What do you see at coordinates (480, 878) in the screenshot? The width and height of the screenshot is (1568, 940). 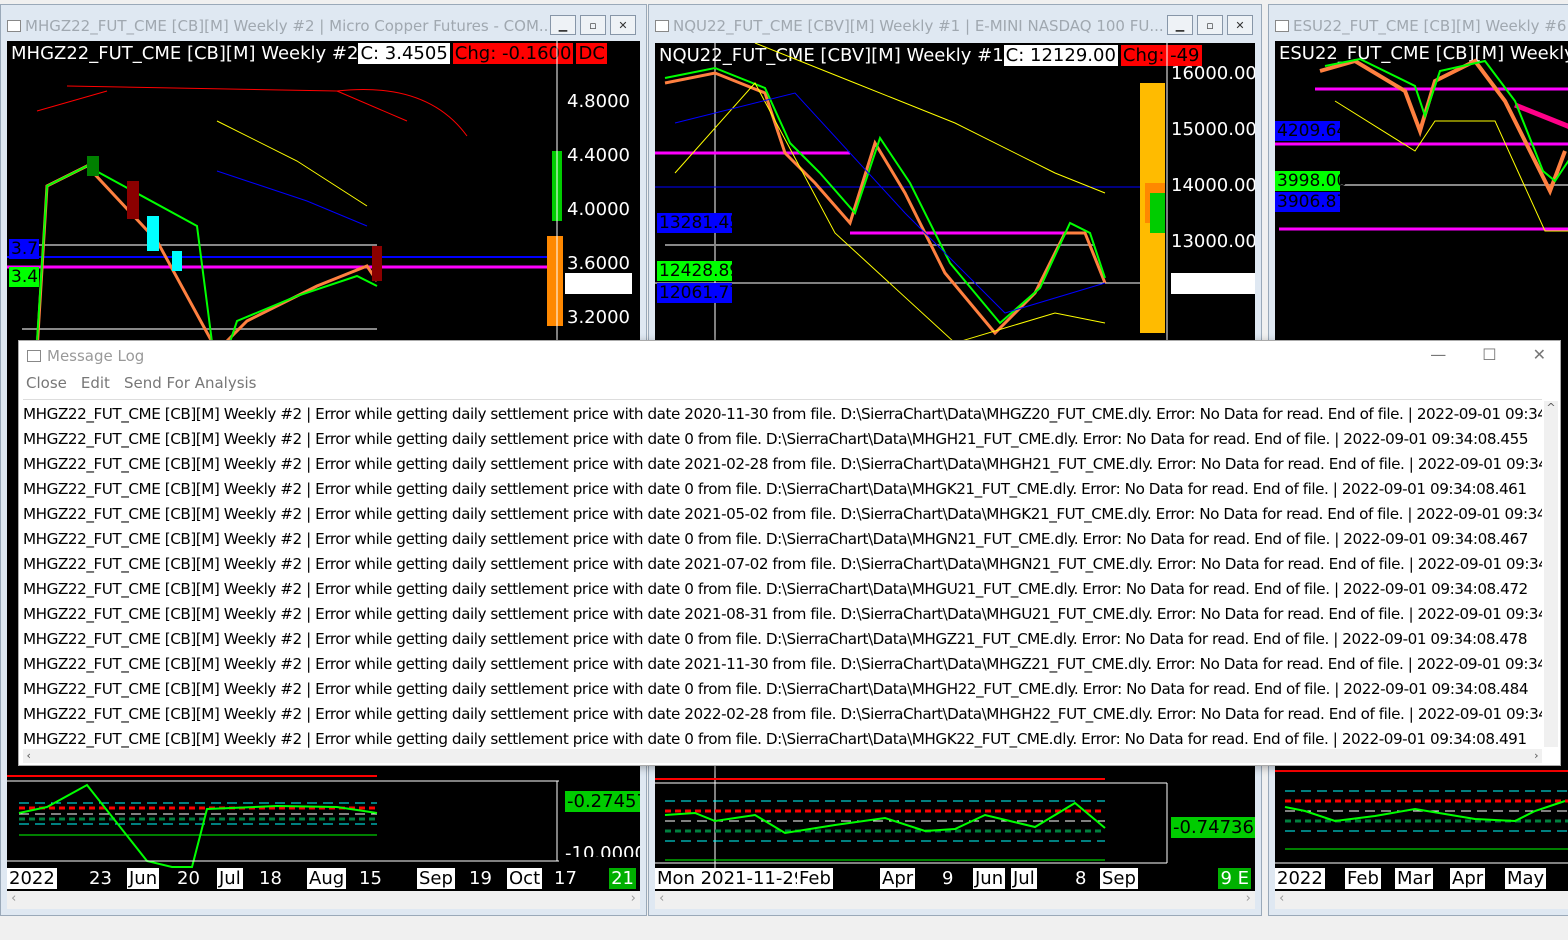 I see `time-axis-label: 19` at bounding box center [480, 878].